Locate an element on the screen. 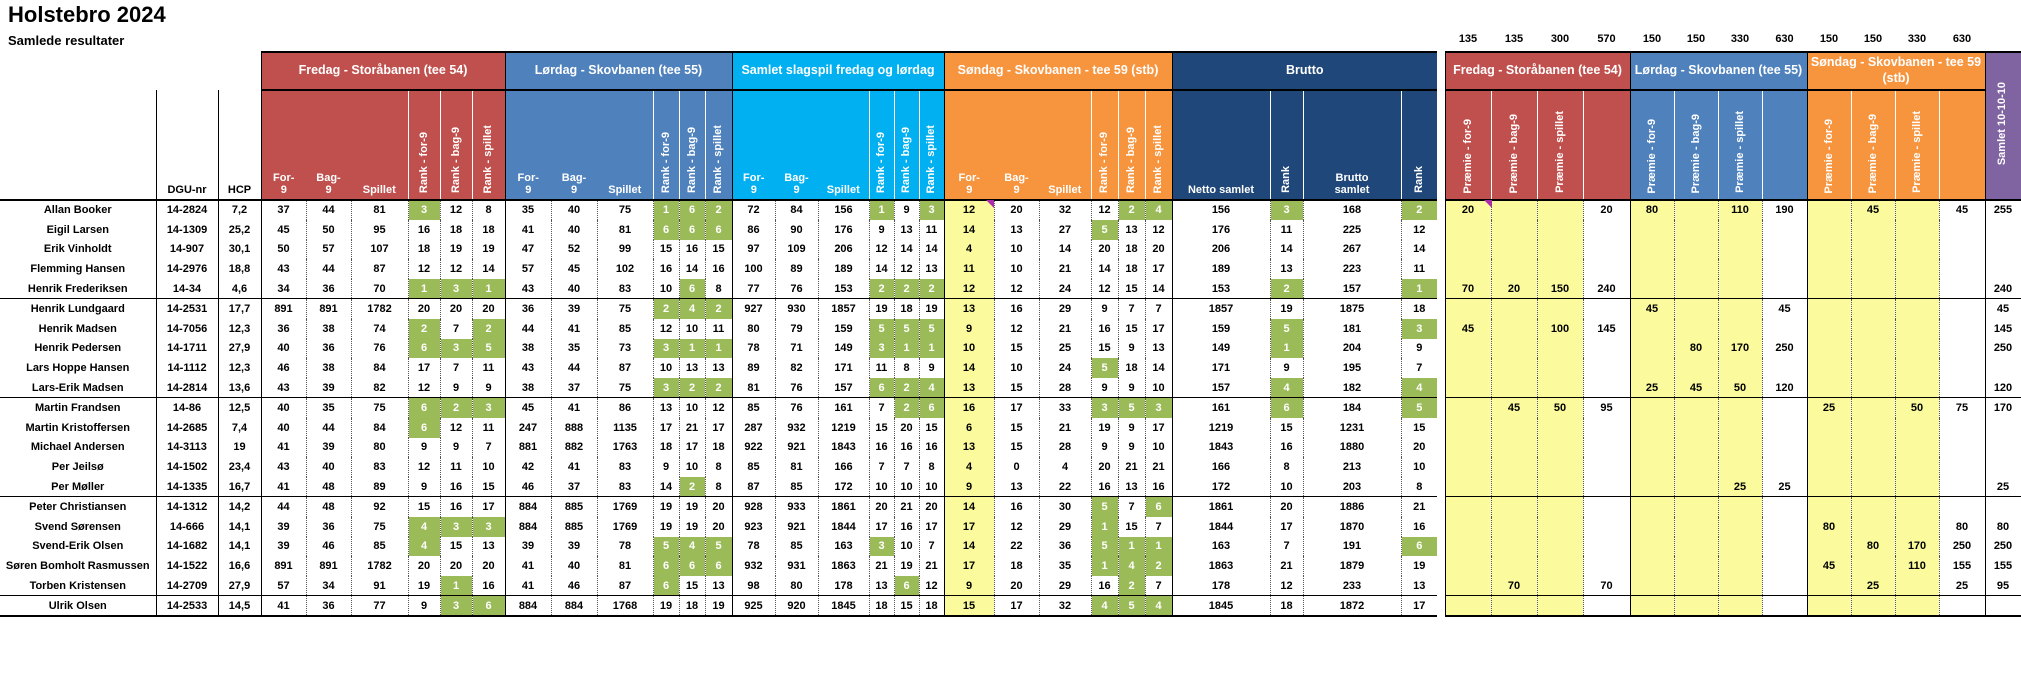 This screenshot has width=2021, height=692. cell-netto-rank: 15 is located at coordinates (1286, 427).